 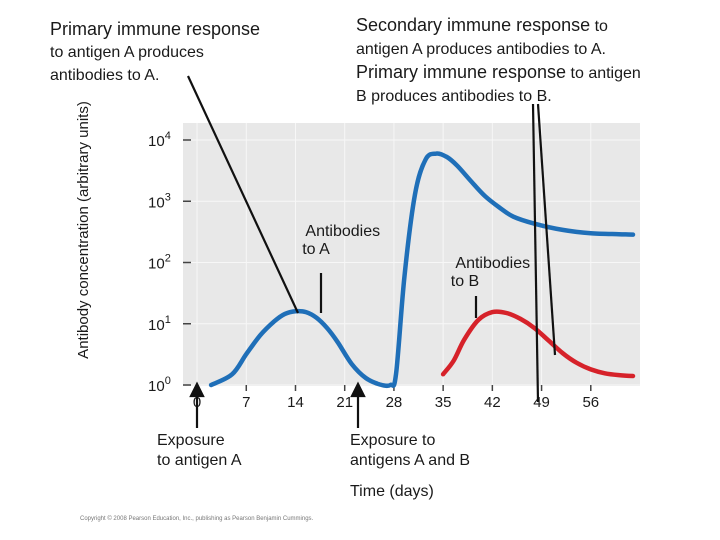 What do you see at coordinates (410, 460) in the screenshot?
I see `annotation-exposure-ab-line2: antigens A and B` at bounding box center [410, 460].